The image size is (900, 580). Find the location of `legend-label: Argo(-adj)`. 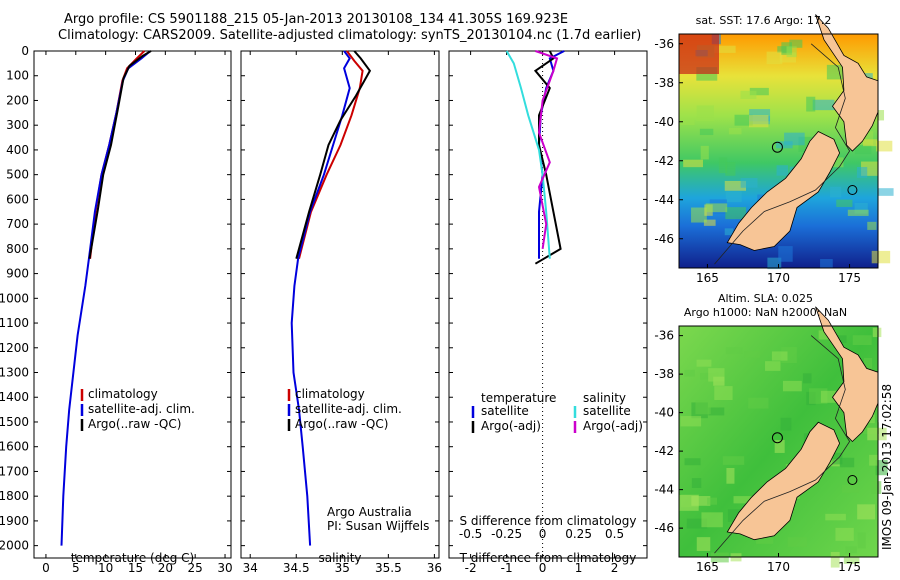

legend-label: Argo(-adj) is located at coordinates (613, 426).